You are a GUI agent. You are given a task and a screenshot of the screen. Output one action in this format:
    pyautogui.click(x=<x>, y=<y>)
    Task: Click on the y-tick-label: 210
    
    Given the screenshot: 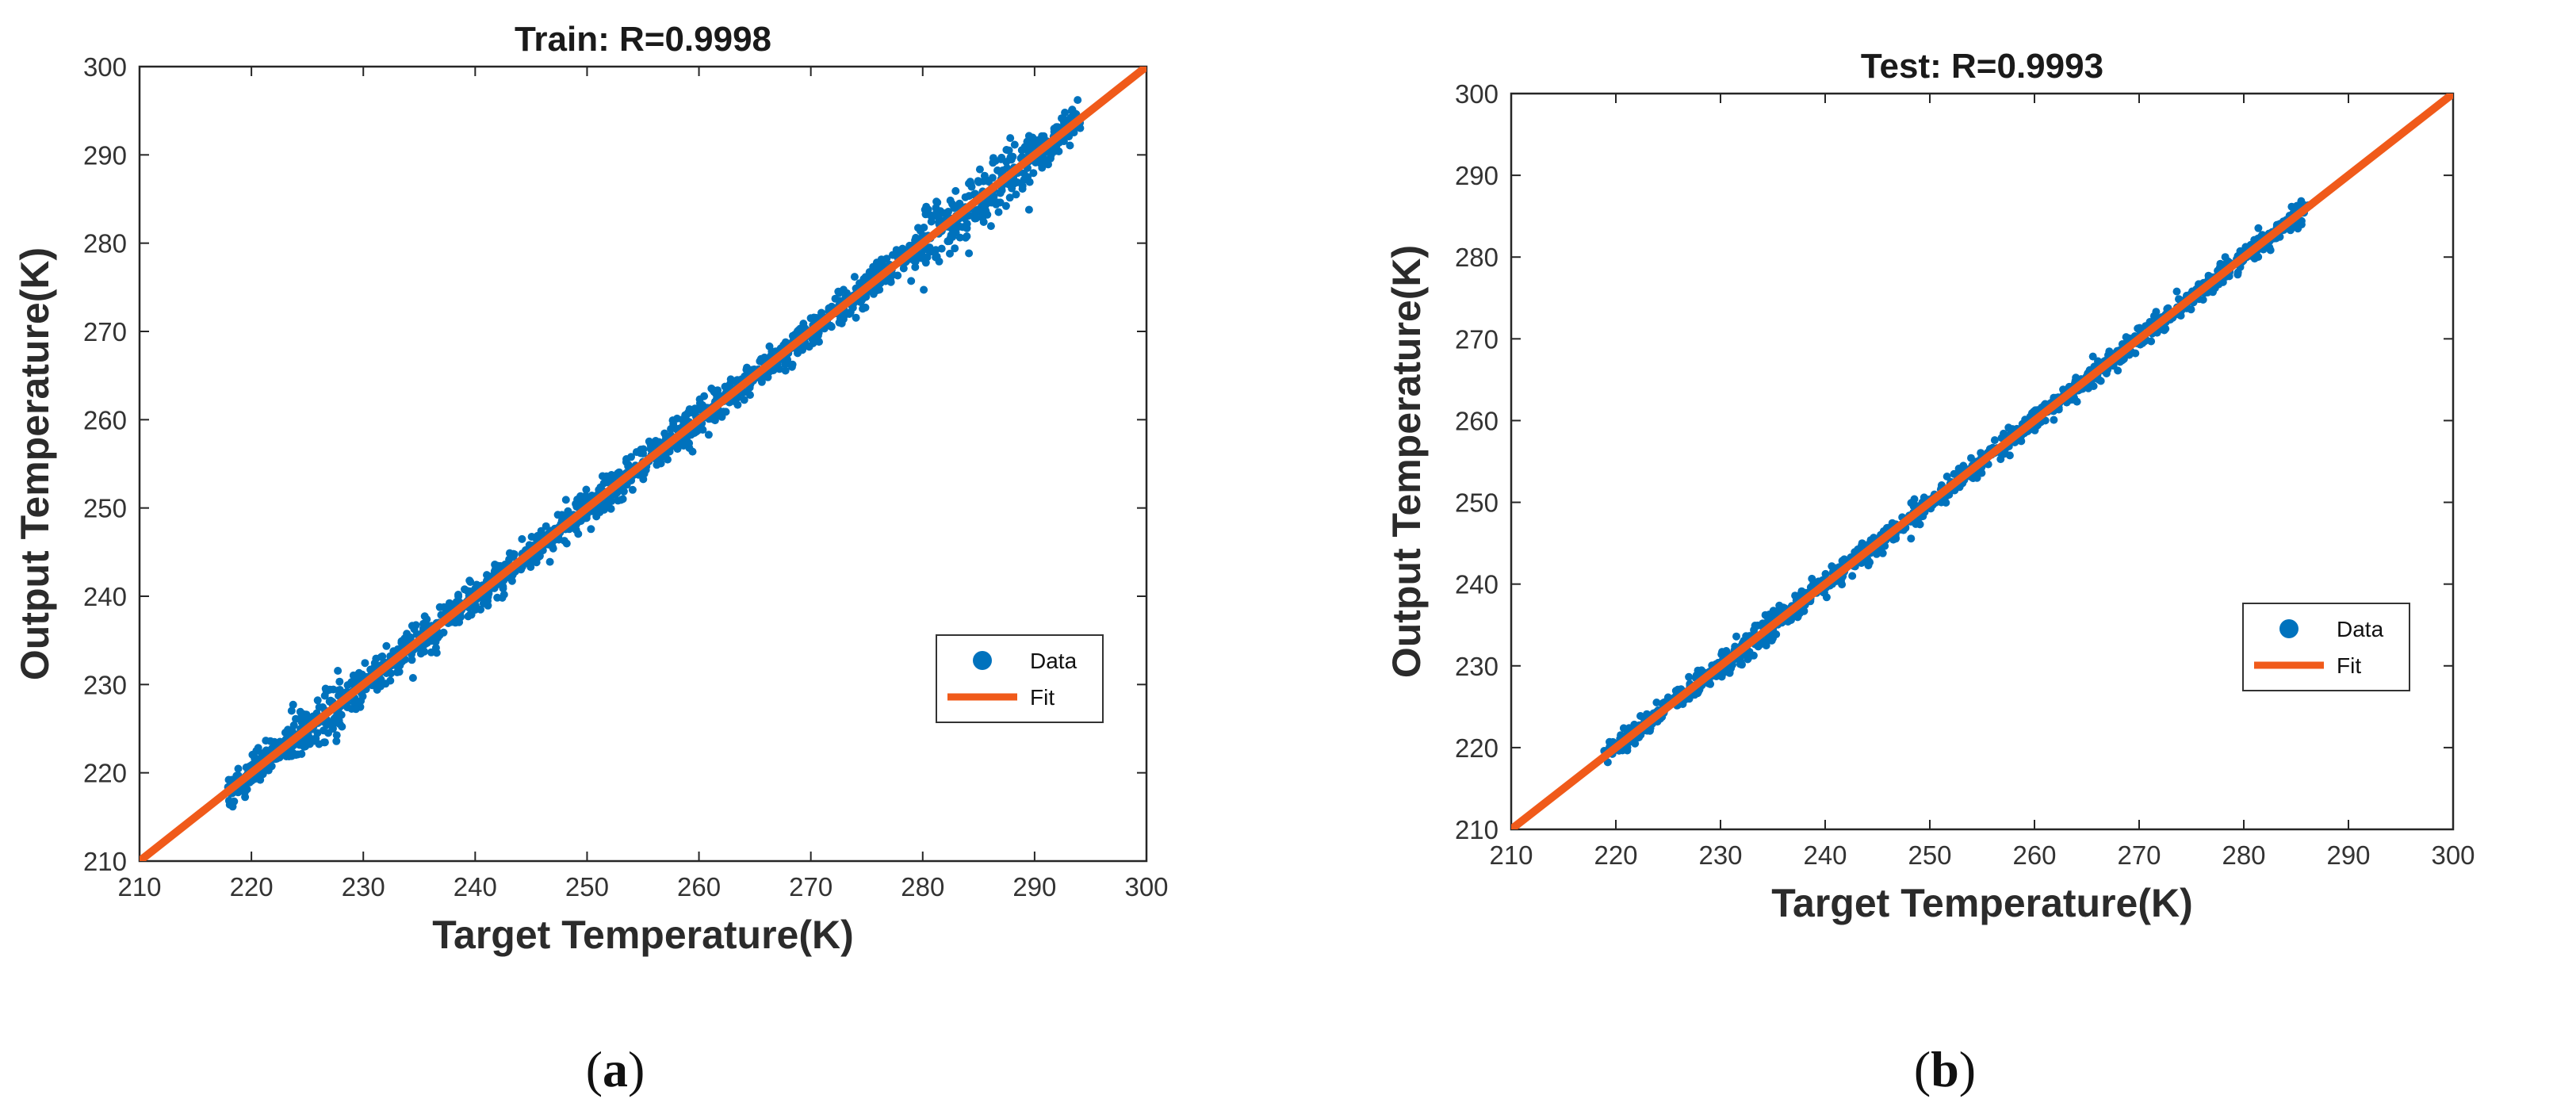 What is the action you would take?
    pyautogui.click(x=1477, y=829)
    